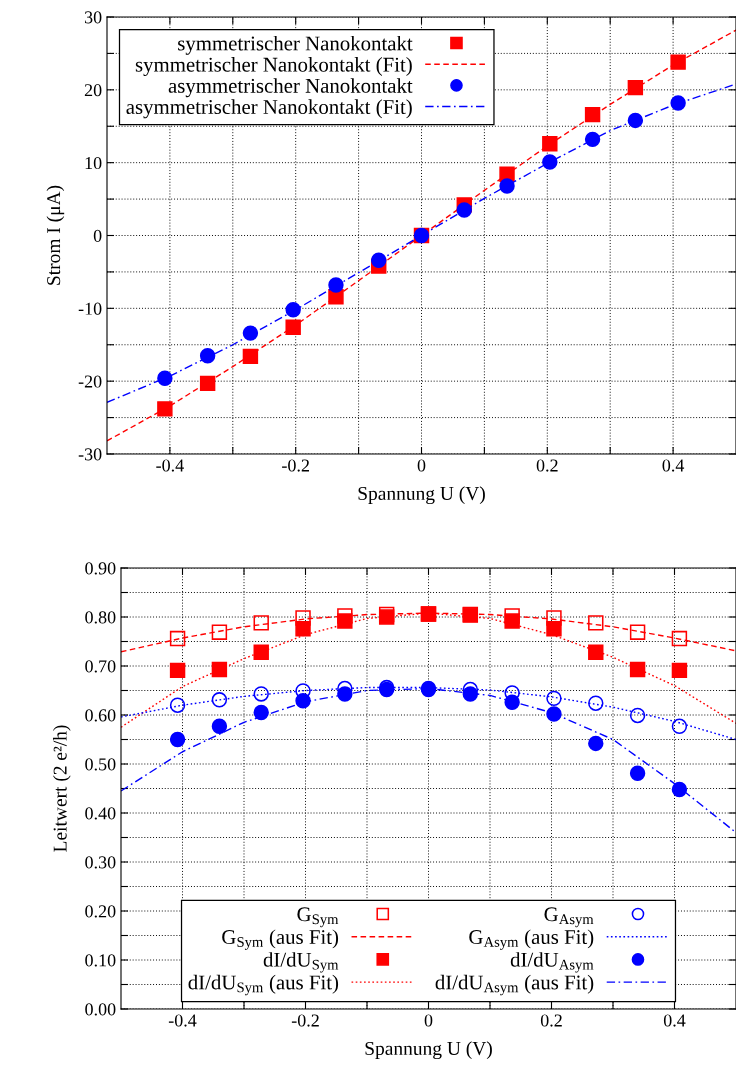 The height and width of the screenshot is (1086, 736). I want to click on y-tick-label: 30, so click(93, 17).